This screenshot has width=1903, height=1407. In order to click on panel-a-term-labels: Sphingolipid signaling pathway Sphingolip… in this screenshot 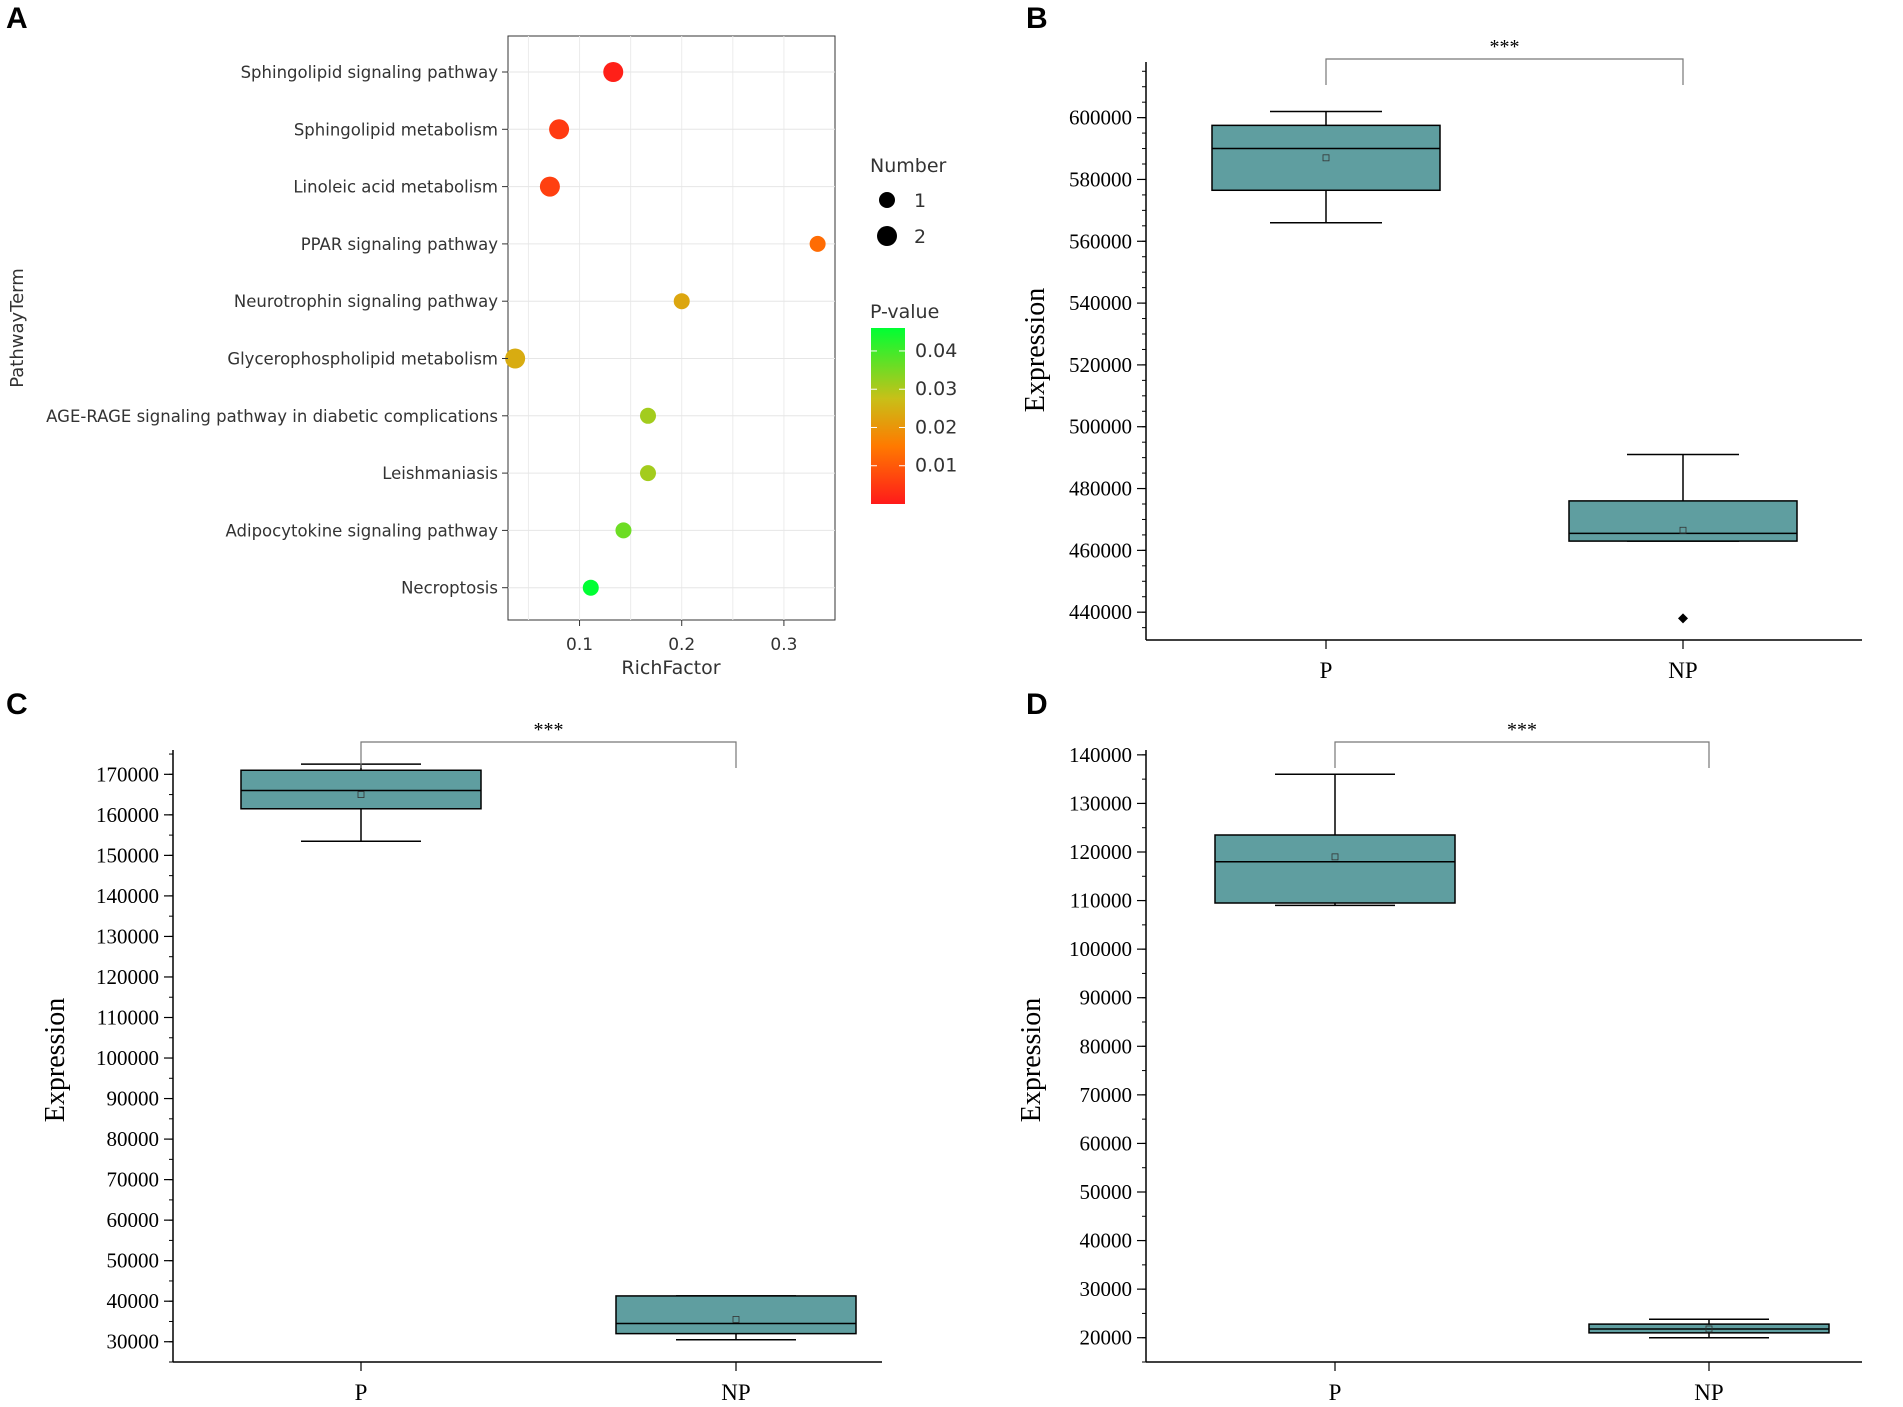, I will do `click(277, 330)`.